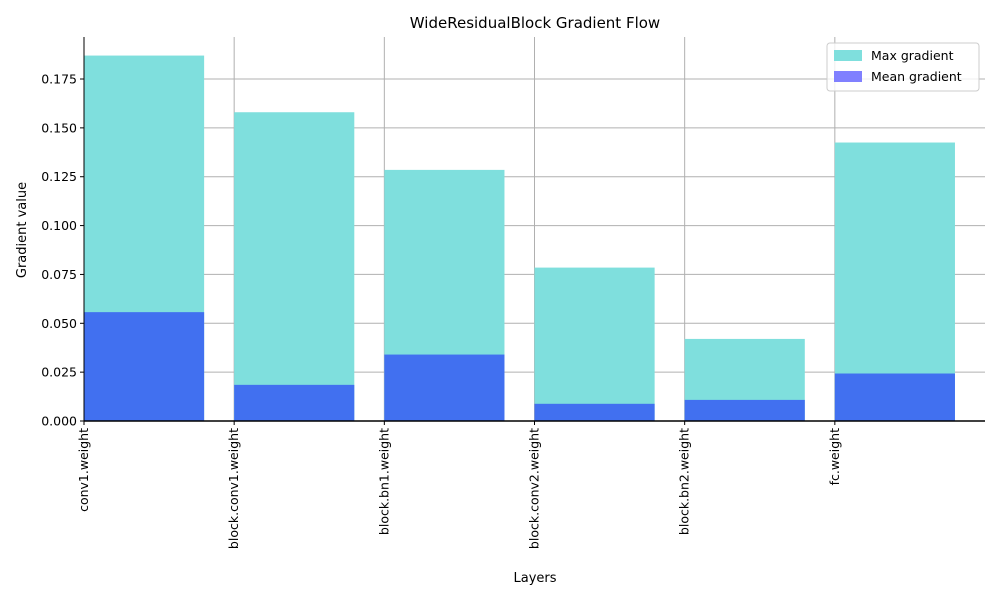 This screenshot has width=1000, height=600. Describe the element at coordinates (59, 274) in the screenshot. I see `y-tick-label-3: 0.075` at that location.